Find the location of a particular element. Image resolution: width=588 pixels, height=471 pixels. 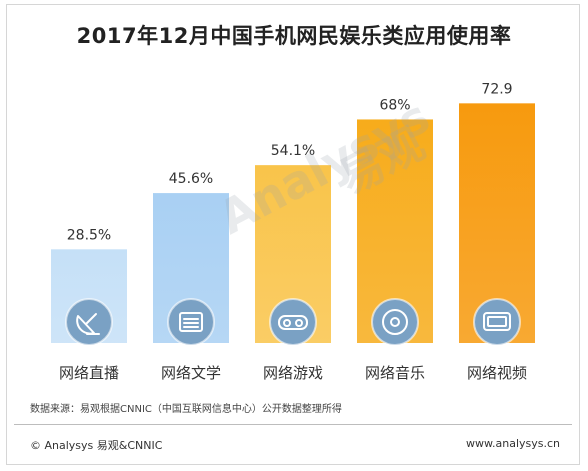

gamepad-icon is located at coordinates (293, 322).